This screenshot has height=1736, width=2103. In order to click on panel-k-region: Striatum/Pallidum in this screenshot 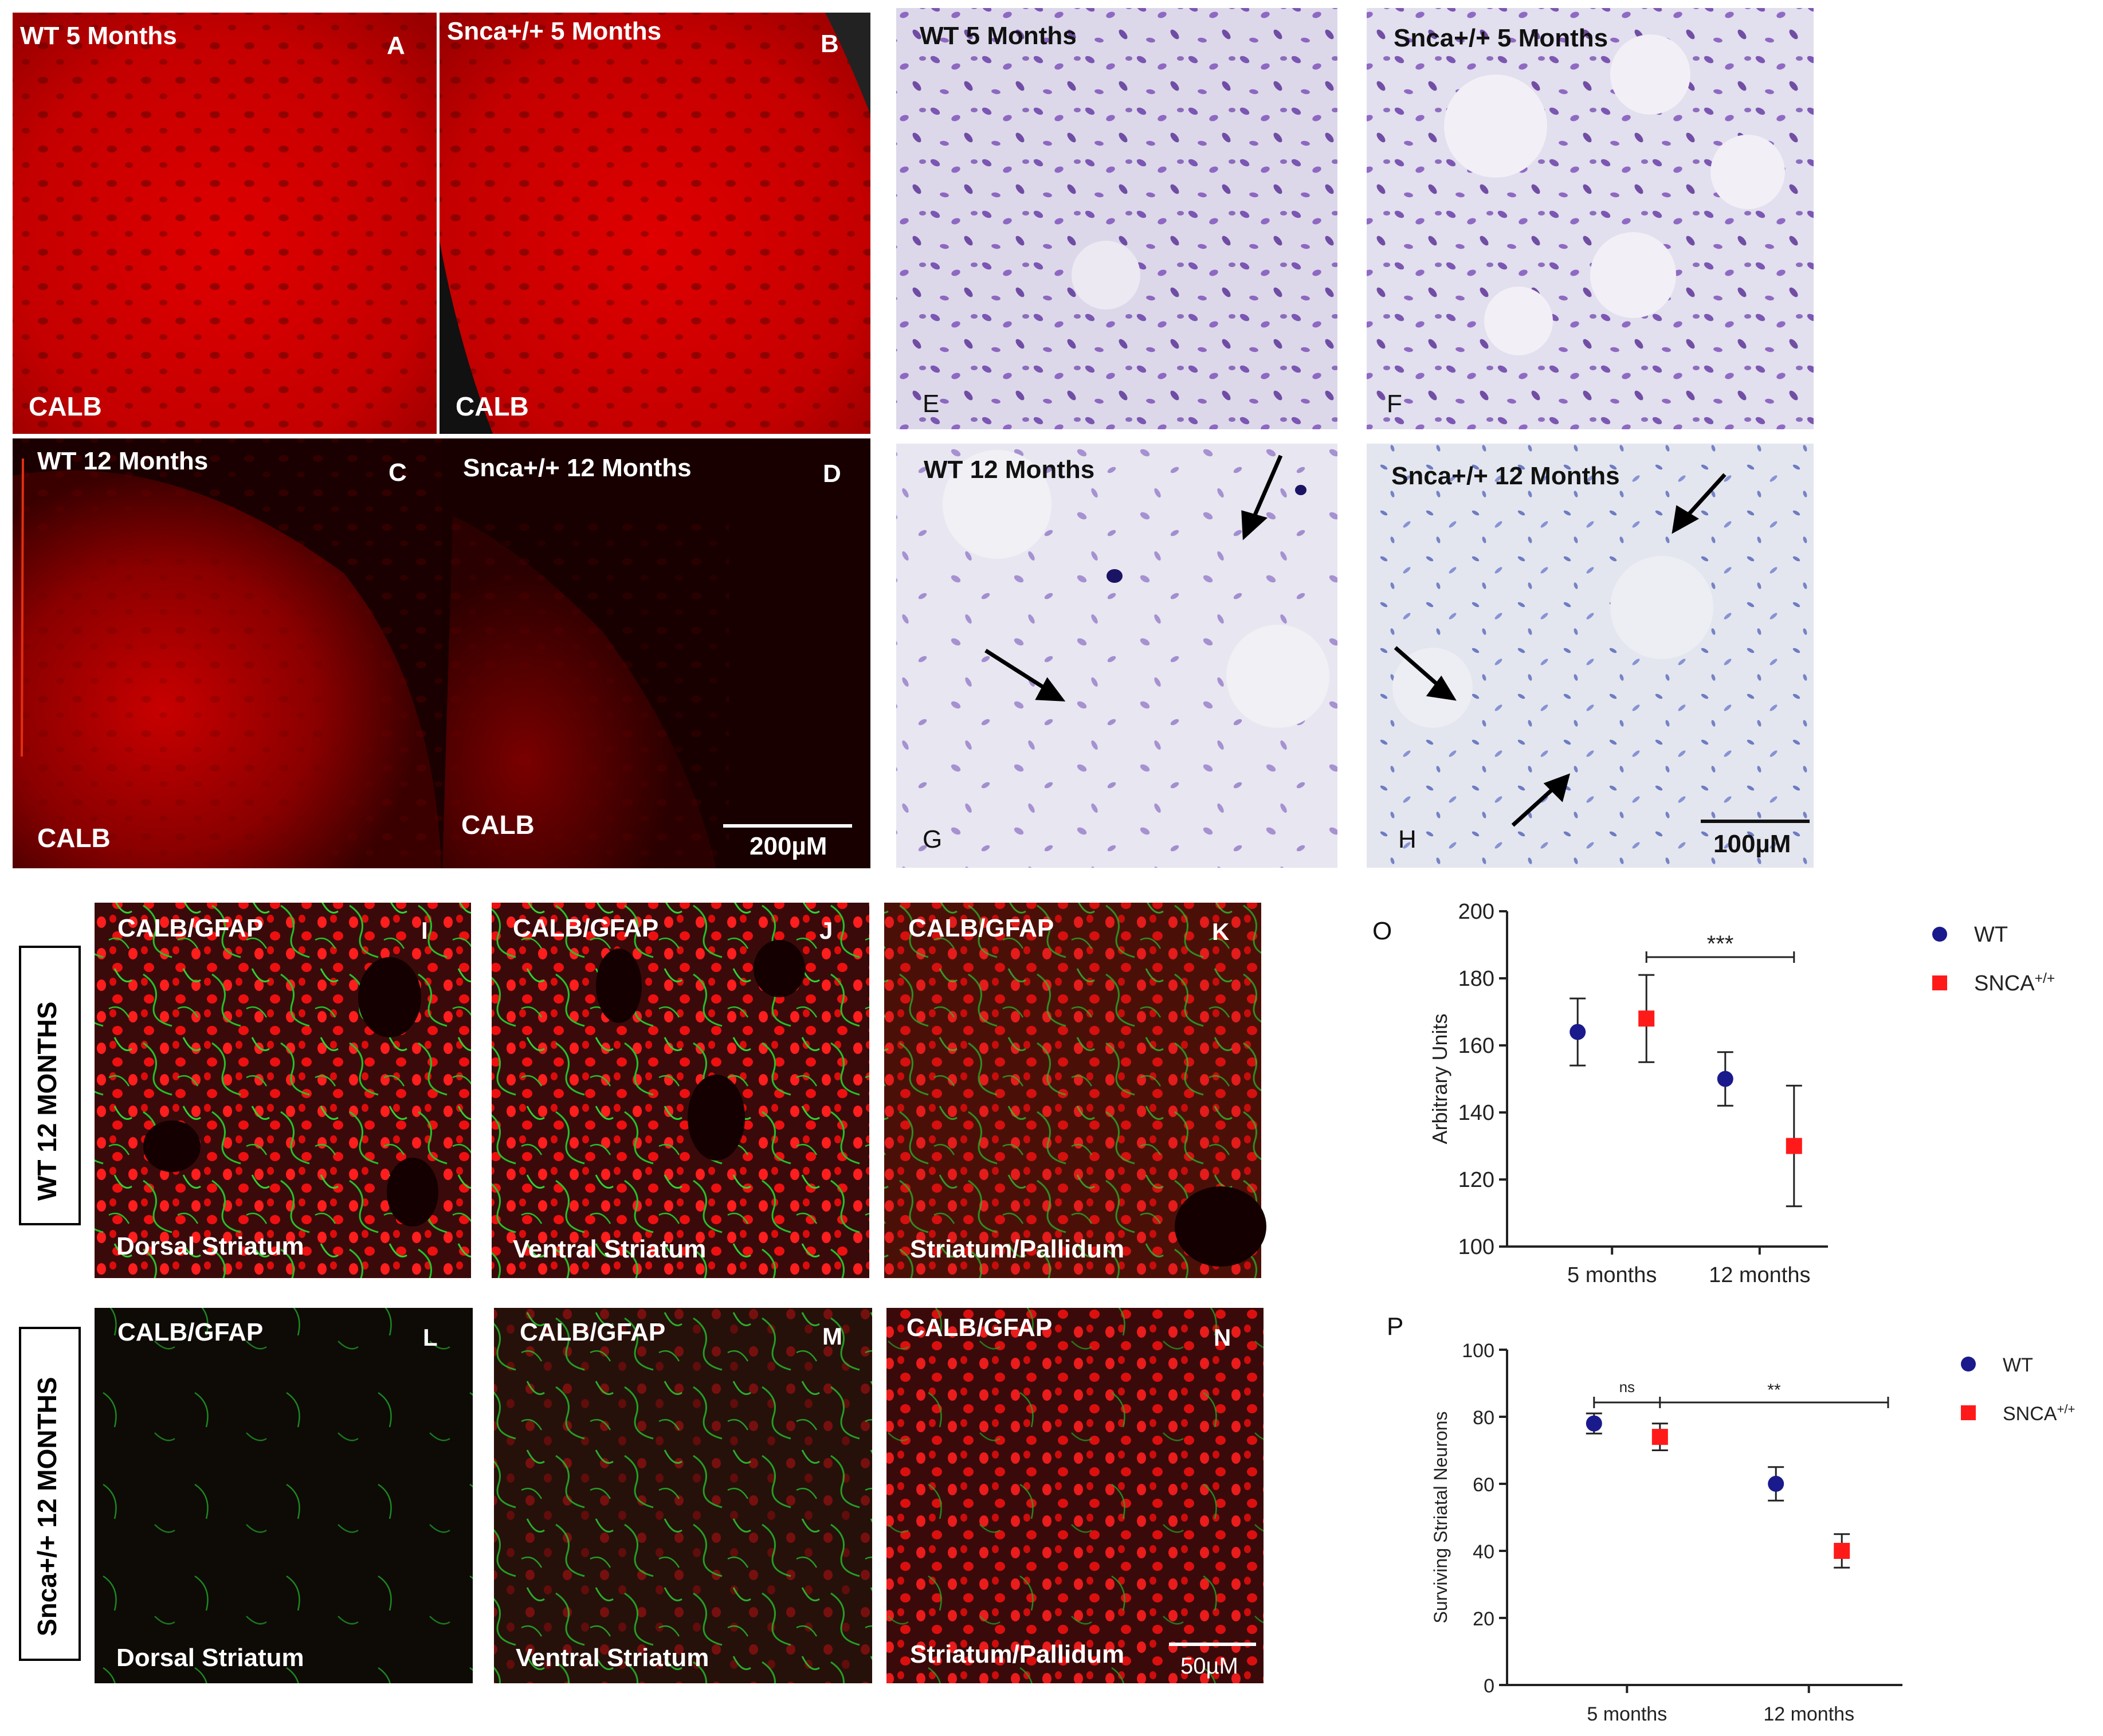, I will do `click(1017, 1249)`.